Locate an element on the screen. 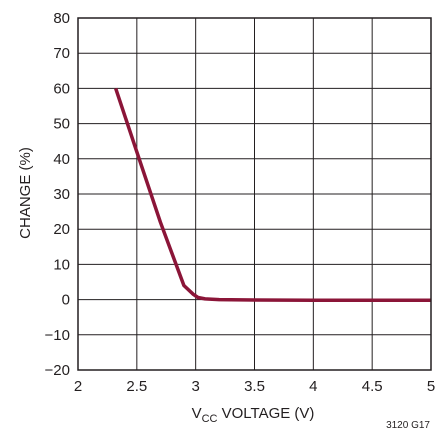 Image resolution: width=435 pixels, height=436 pixels. y-tick-label: 60 is located at coordinates (61, 88).